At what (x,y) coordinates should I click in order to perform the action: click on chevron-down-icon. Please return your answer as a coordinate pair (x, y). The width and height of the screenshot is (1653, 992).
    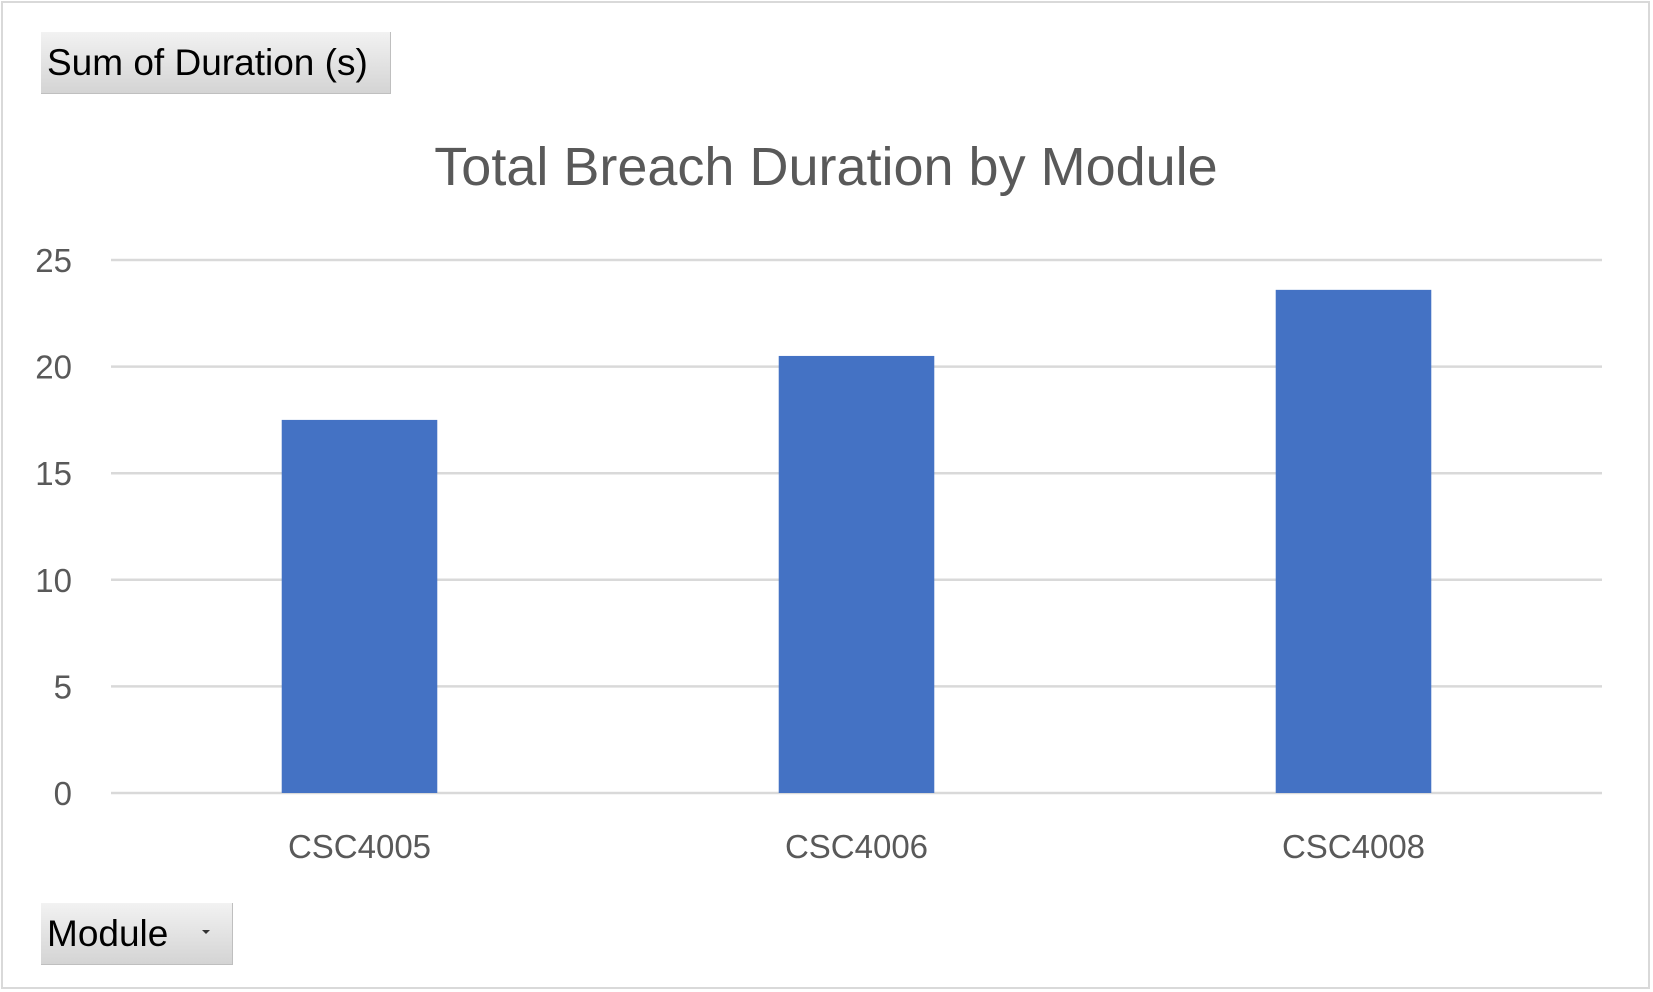
    Looking at the image, I should click on (206, 932).